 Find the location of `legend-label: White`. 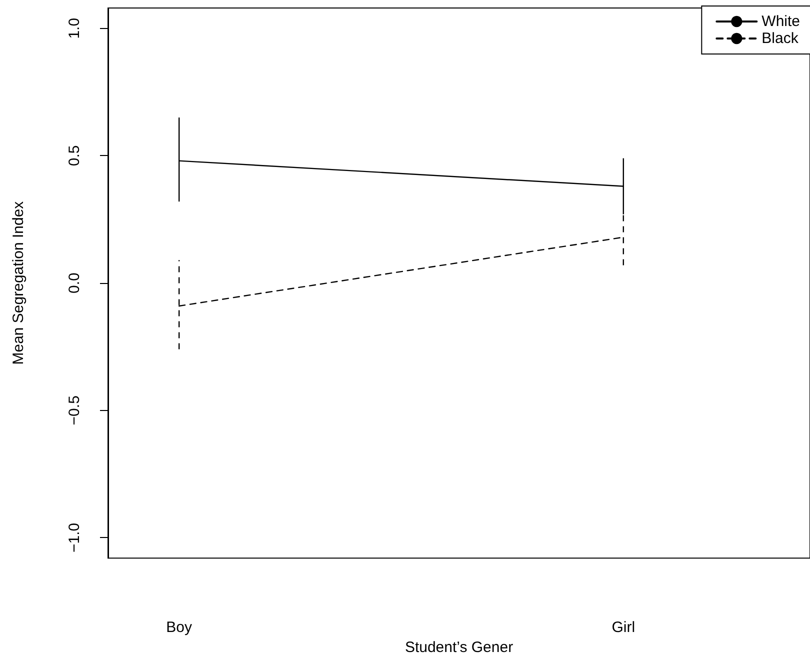

legend-label: White is located at coordinates (781, 21).